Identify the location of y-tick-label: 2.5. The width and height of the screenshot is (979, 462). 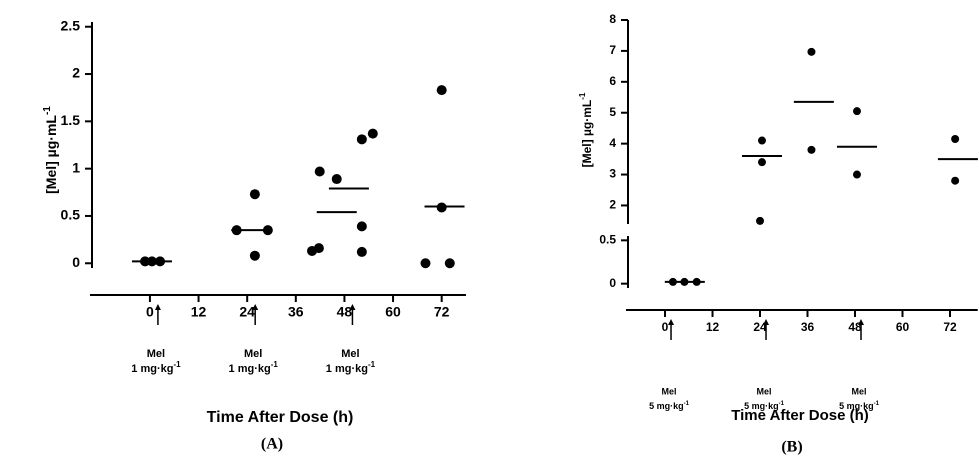
(71, 25).